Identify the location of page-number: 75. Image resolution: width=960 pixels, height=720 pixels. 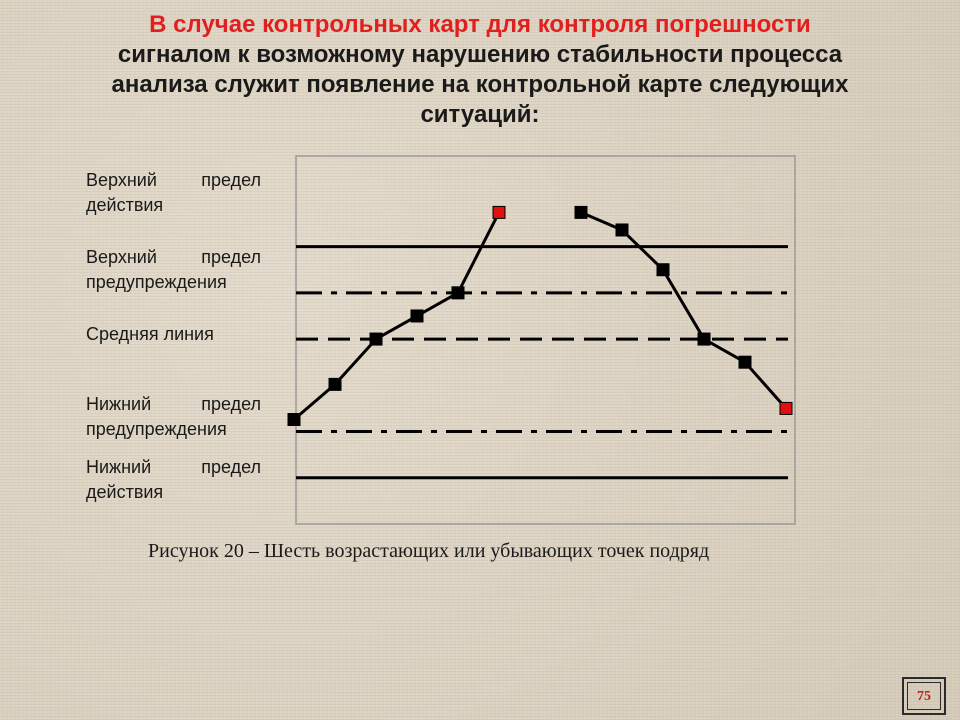
(924, 696).